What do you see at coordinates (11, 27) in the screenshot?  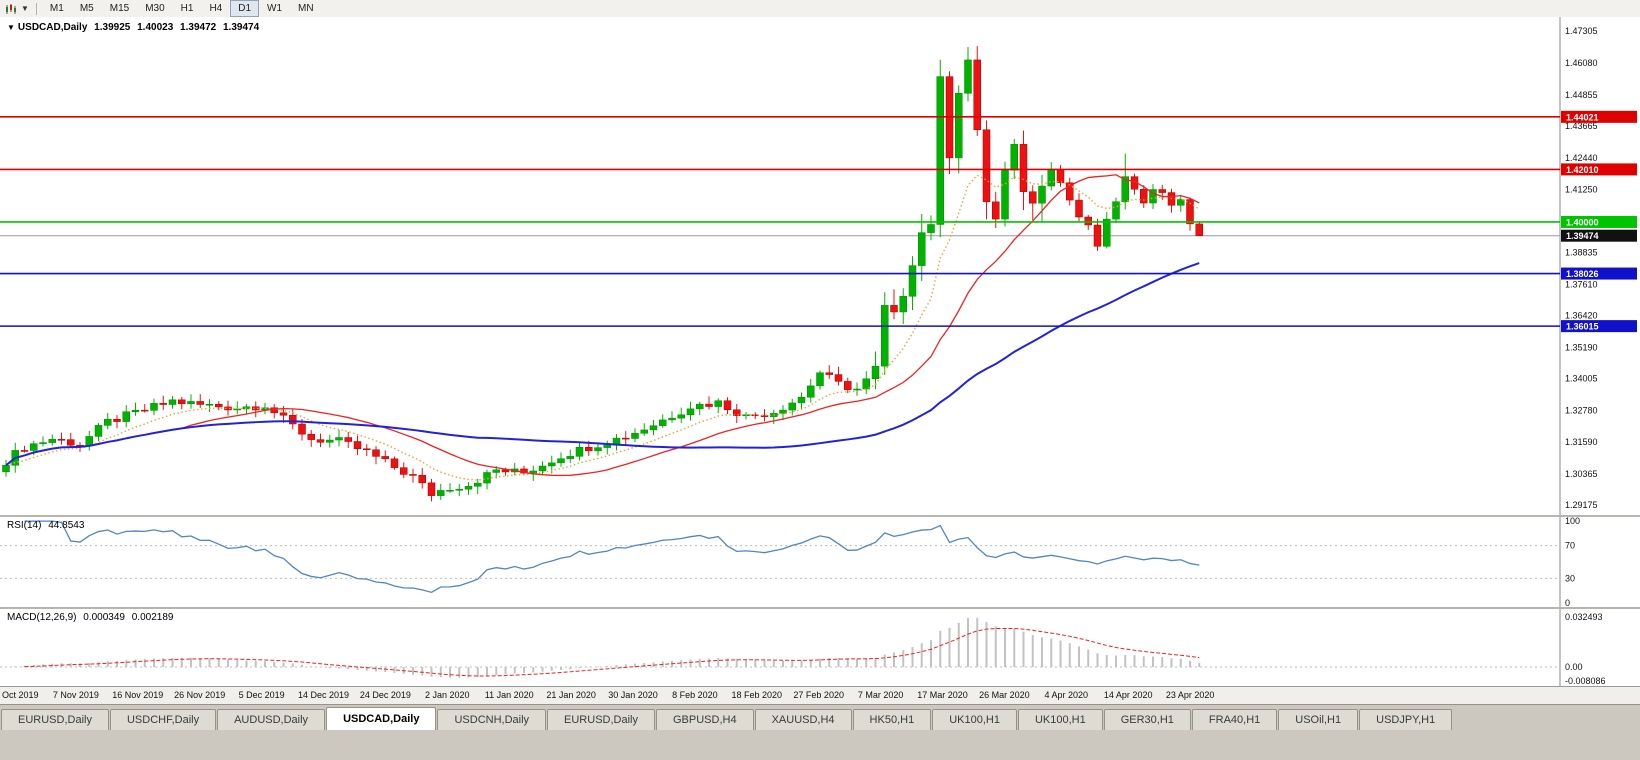 I see `chart-menu-caret-icon: ▼` at bounding box center [11, 27].